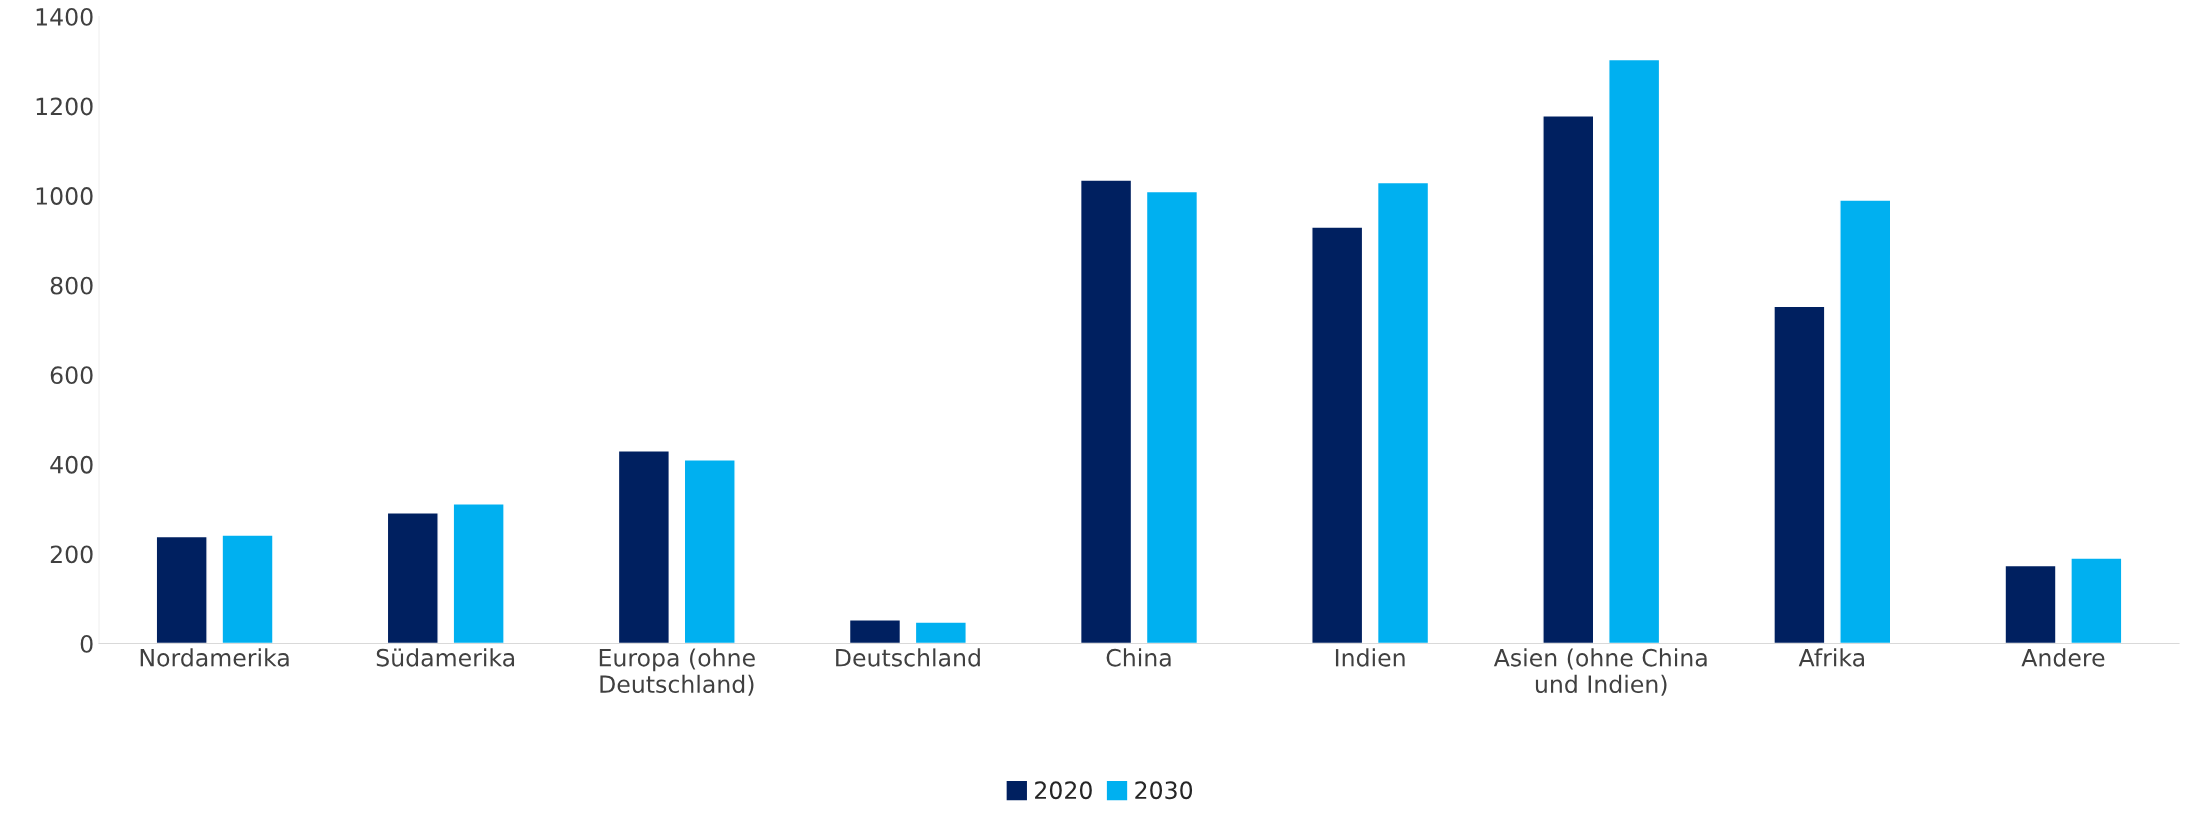 This screenshot has width=2201, height=825. What do you see at coordinates (64, 196) in the screenshot?
I see `y-tick-label: 1000` at bounding box center [64, 196].